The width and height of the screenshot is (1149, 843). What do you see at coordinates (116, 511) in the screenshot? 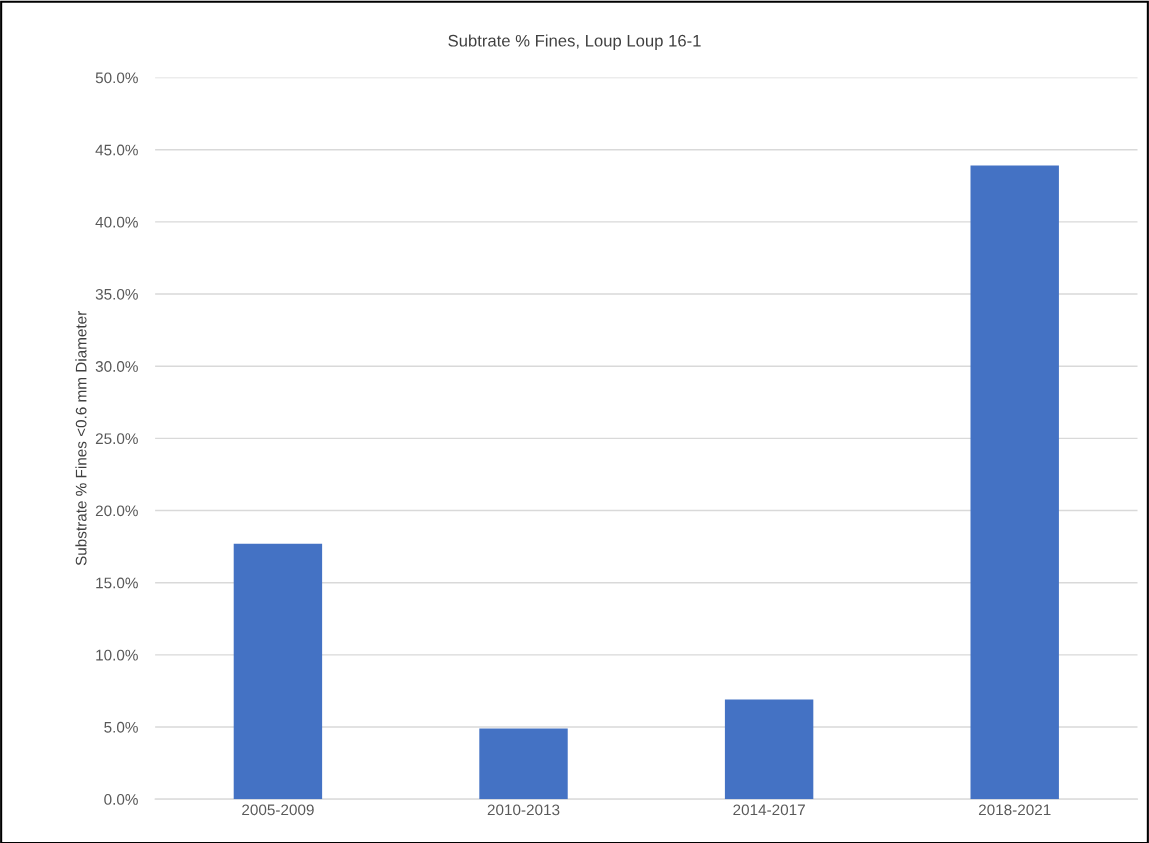
I see `y-tick-label: 20.0%` at bounding box center [116, 511].